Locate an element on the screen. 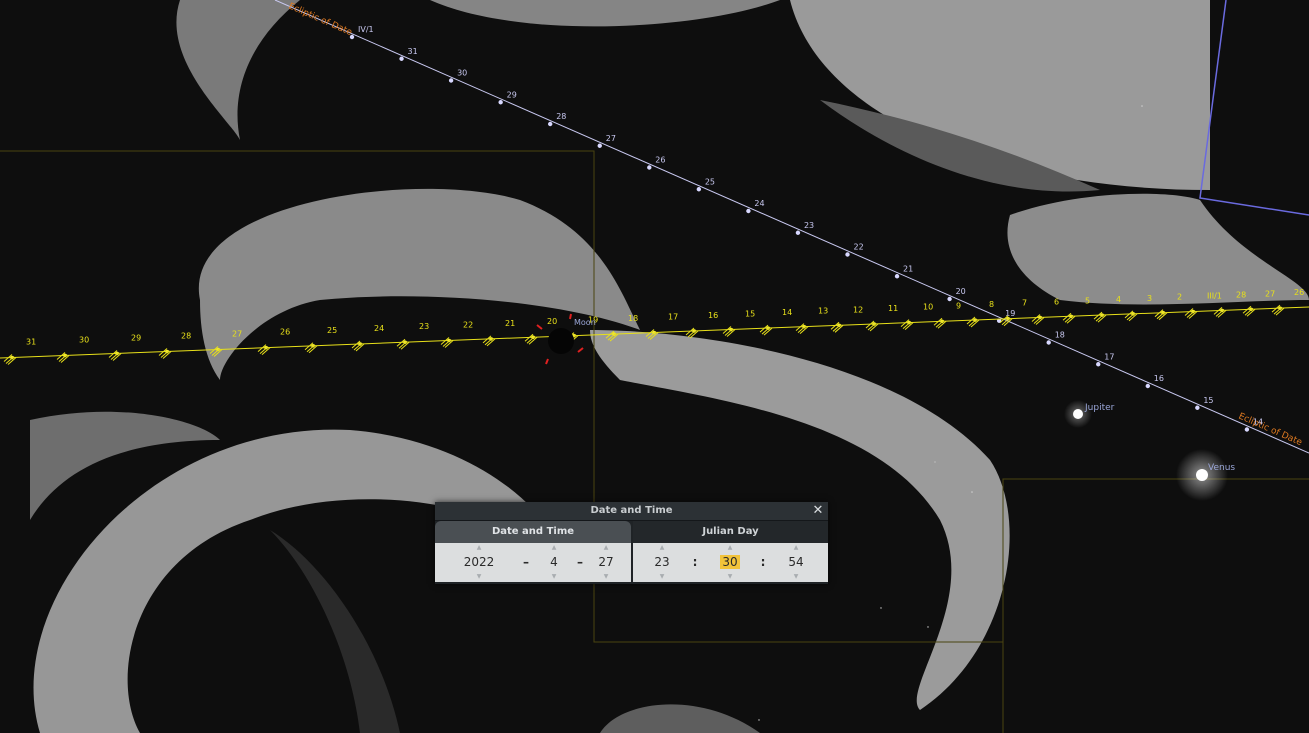 This screenshot has width=1309, height=733. minute-value: 30 is located at coordinates (730, 562).